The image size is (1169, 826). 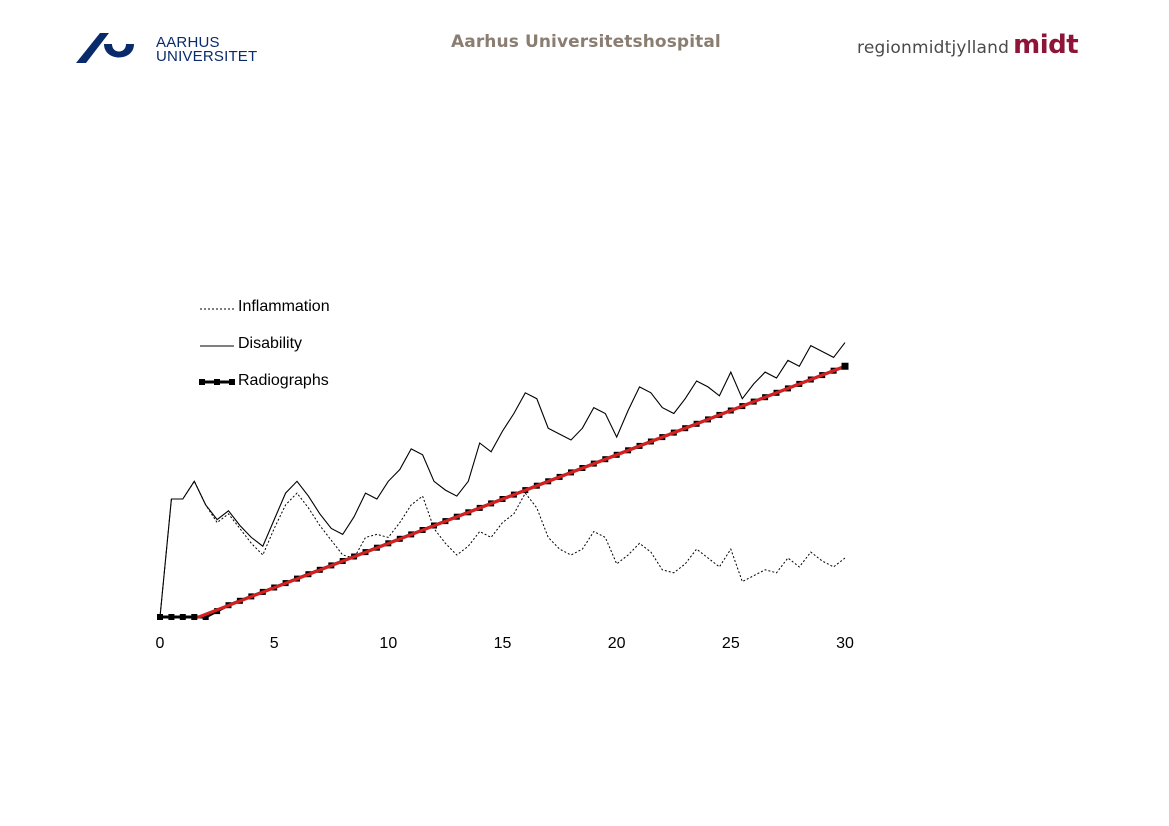 I want to click on x-axis-ticks: 0 5 10 15 20 25 30, so click(x=505, y=643).